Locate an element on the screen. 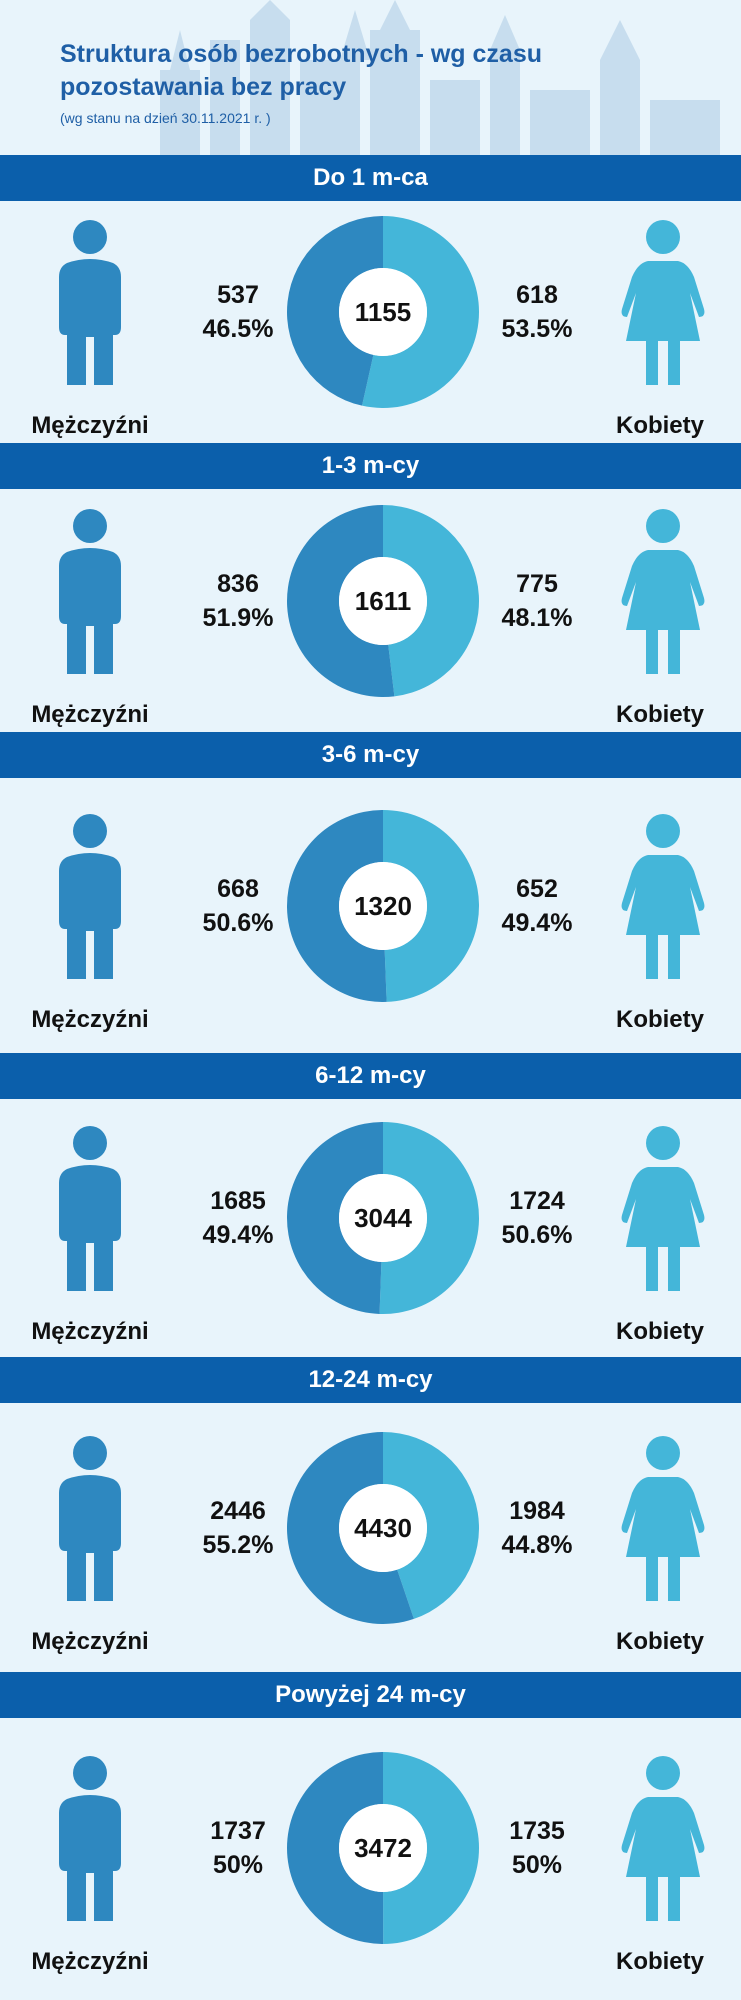 This screenshot has height=2000, width=741. section-band: Do 1 m-ca is located at coordinates (370, 178).